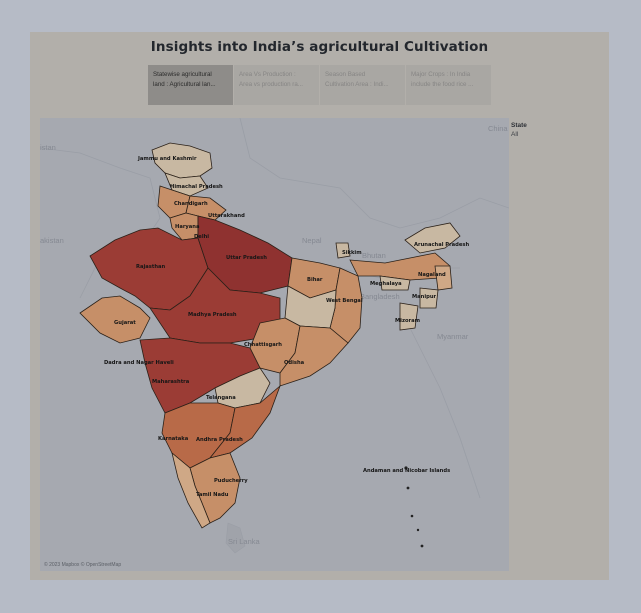  Describe the element at coordinates (374, 255) in the screenshot. I see `country-label-bhutan: Bhutan` at that location.